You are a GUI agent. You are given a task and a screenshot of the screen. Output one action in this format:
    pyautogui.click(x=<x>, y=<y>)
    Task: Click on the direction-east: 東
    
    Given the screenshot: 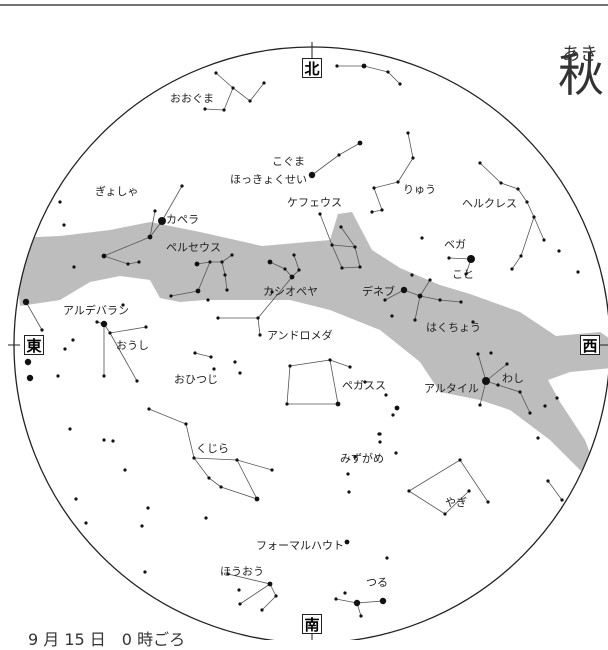 What is the action you would take?
    pyautogui.click(x=34, y=345)
    